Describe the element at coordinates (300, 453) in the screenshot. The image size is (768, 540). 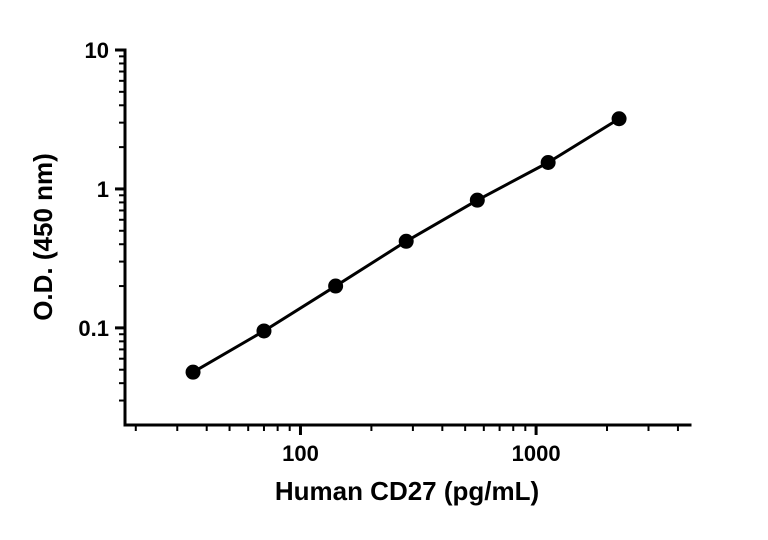
I see `x-tick-label: 100` at that location.